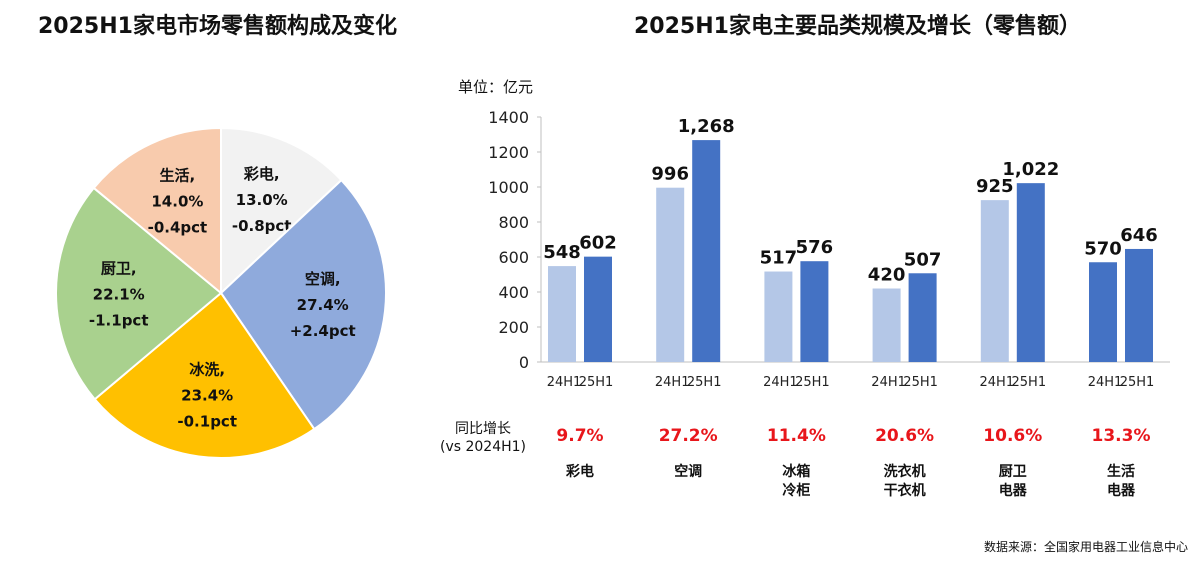 Image resolution: width=1200 pixels, height=562 pixels. I want to click on y-tick-label: 400, so click(513, 292).